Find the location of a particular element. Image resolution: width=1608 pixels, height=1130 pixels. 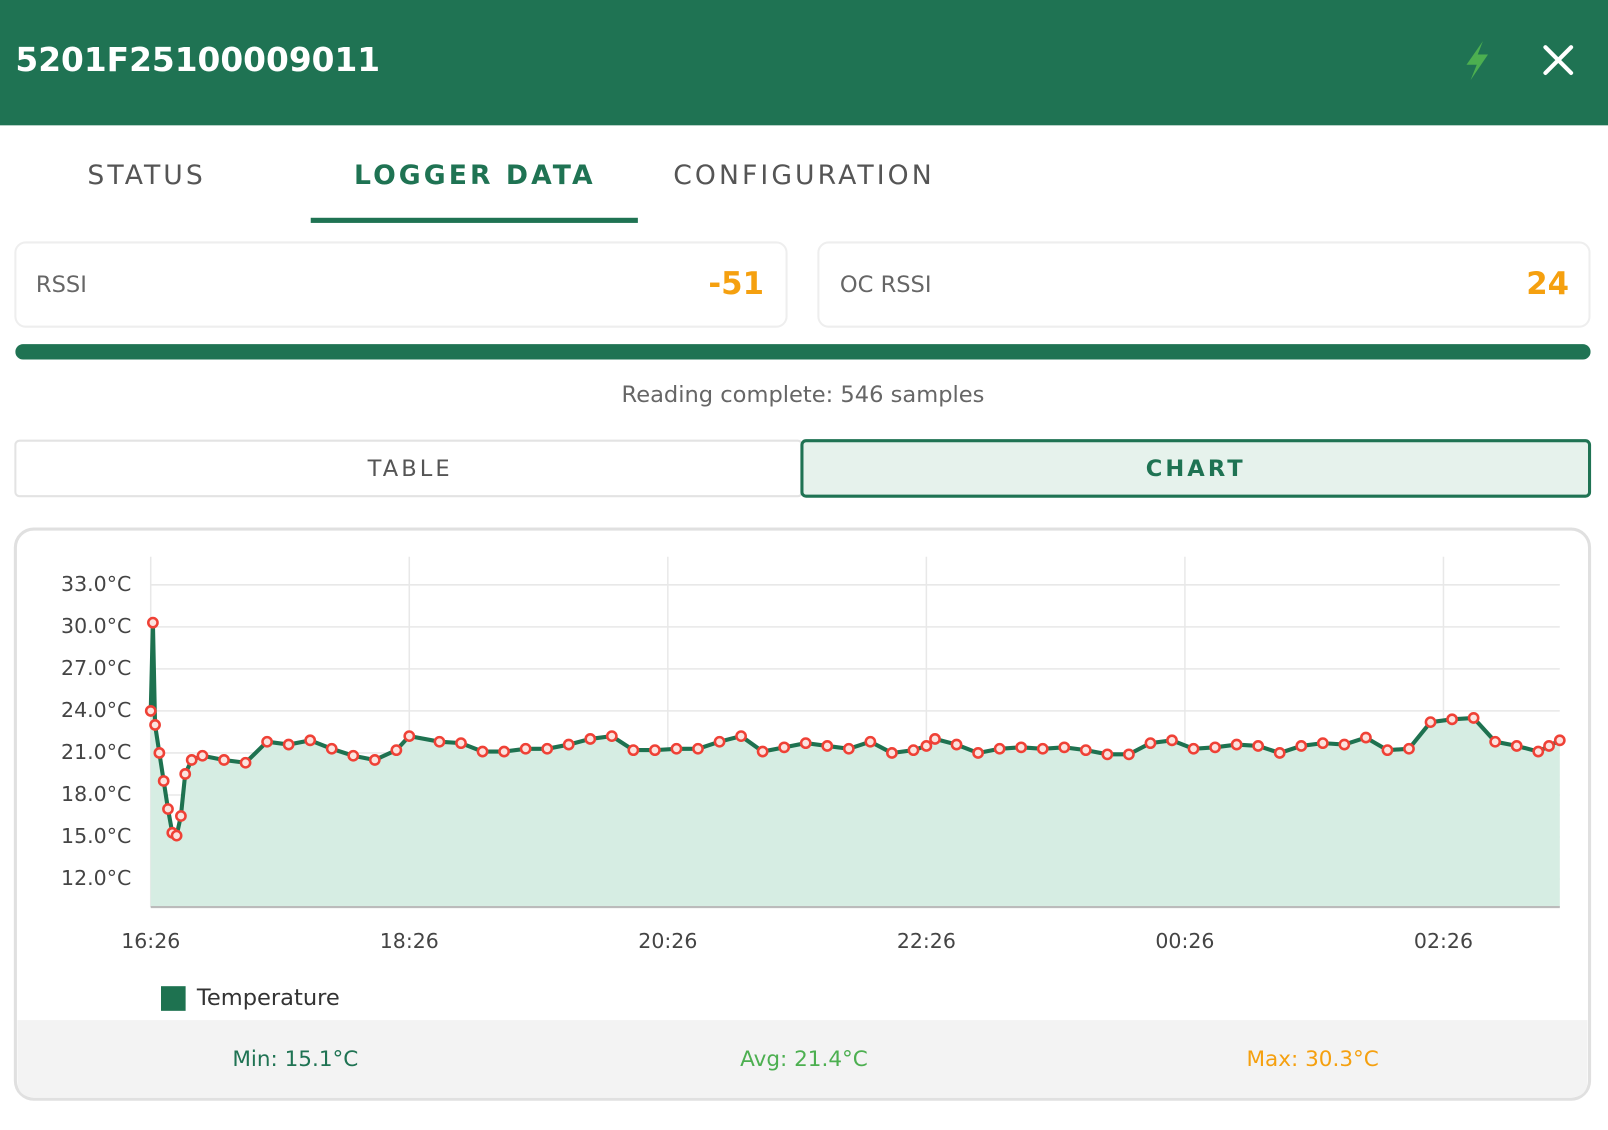

x-tick-label: 20:26 is located at coordinates (667, 941).